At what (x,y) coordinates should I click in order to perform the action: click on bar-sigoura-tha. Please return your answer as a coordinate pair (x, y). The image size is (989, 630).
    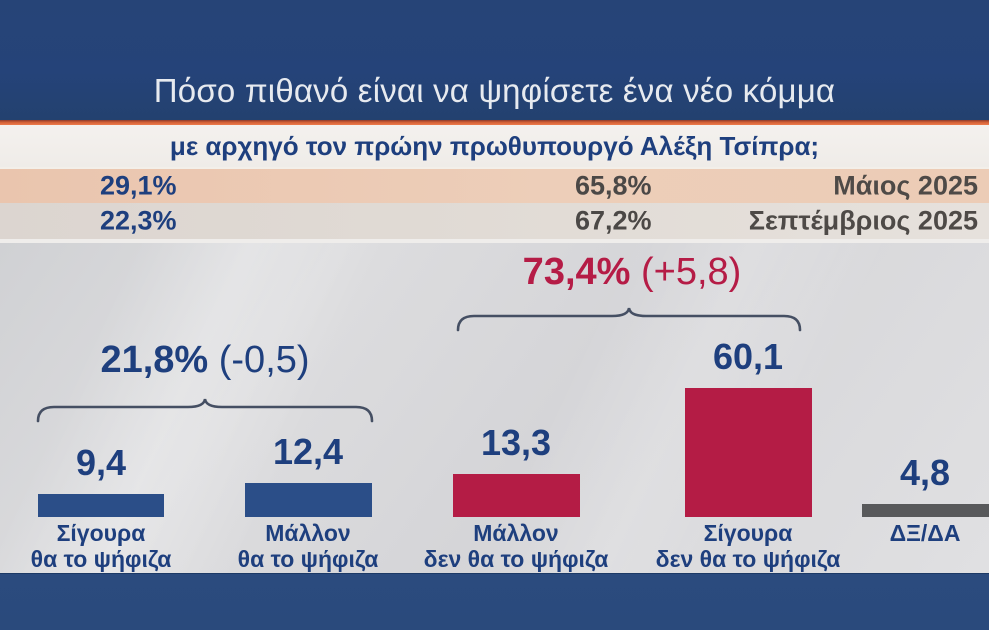
    Looking at the image, I should click on (101, 505).